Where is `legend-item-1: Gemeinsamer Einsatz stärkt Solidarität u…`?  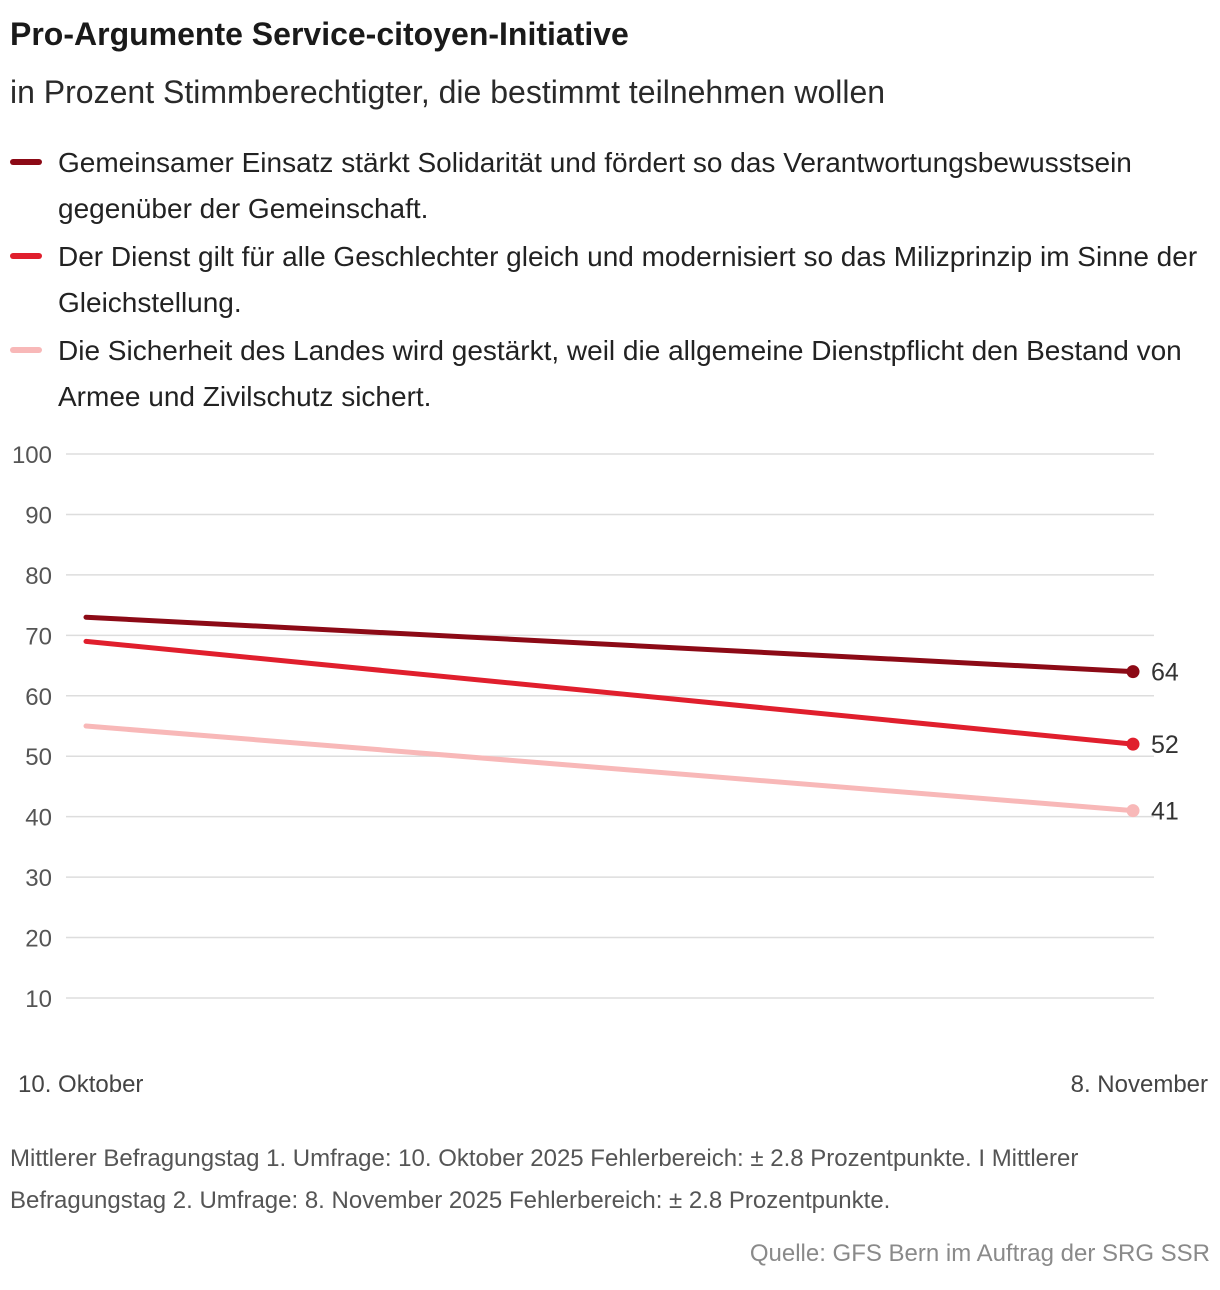 legend-item-1: Gemeinsamer Einsatz stärkt Solidarität u… is located at coordinates (605, 186).